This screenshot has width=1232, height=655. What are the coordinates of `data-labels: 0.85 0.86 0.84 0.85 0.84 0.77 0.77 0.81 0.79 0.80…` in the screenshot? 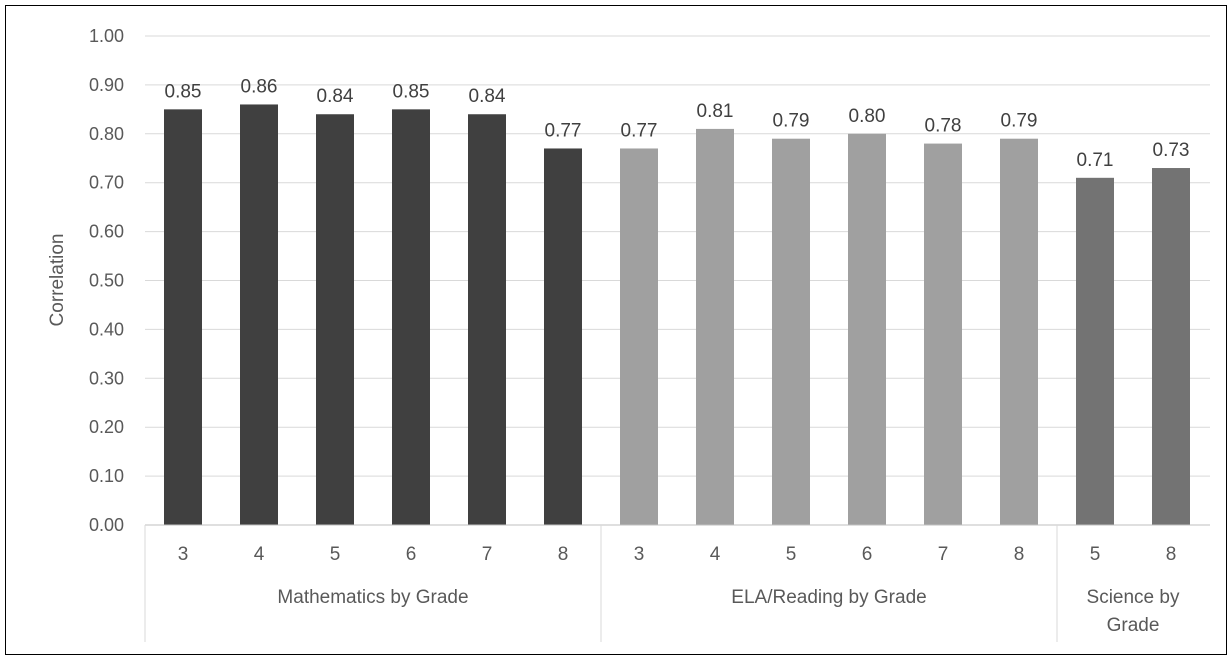 It's located at (677, 123).